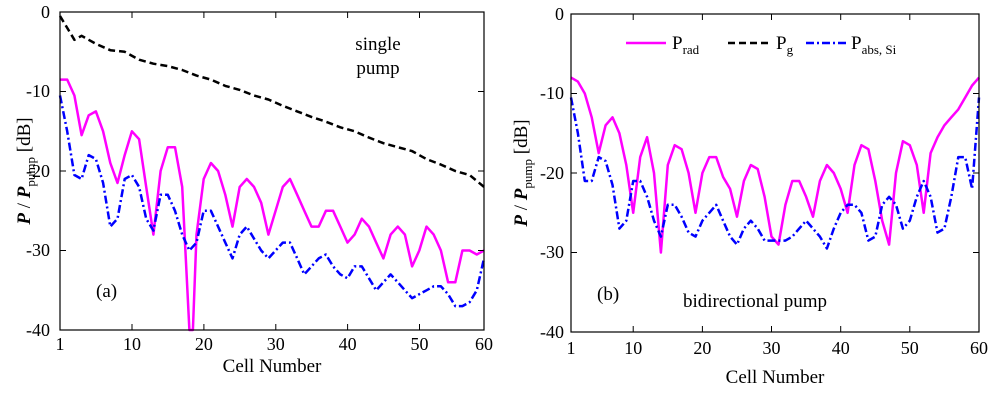  Describe the element at coordinates (377, 44) in the screenshot. I see `annotation-single: single` at that location.